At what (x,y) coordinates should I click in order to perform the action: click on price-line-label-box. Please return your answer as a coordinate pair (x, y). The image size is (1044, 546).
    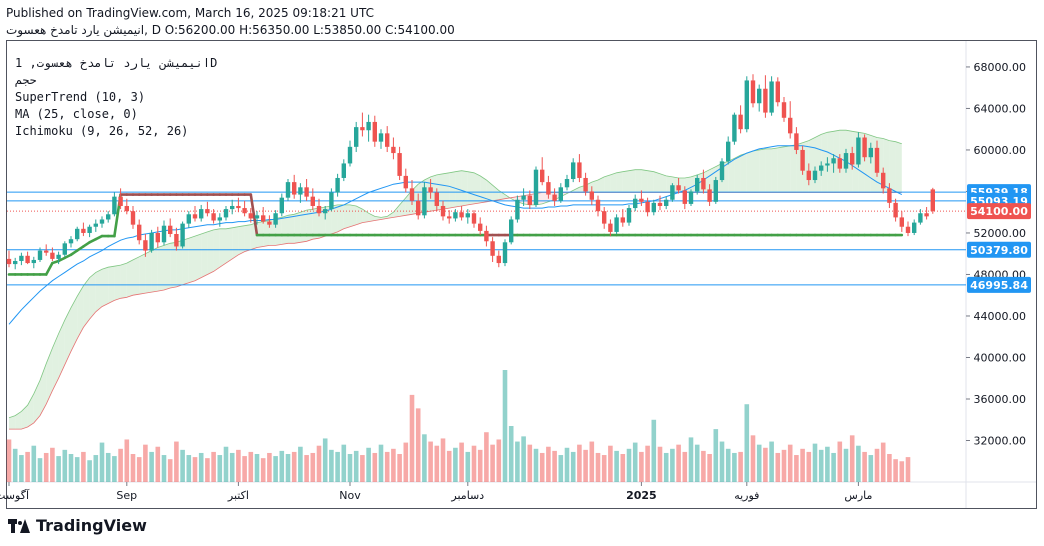
    Looking at the image, I should click on (999, 249).